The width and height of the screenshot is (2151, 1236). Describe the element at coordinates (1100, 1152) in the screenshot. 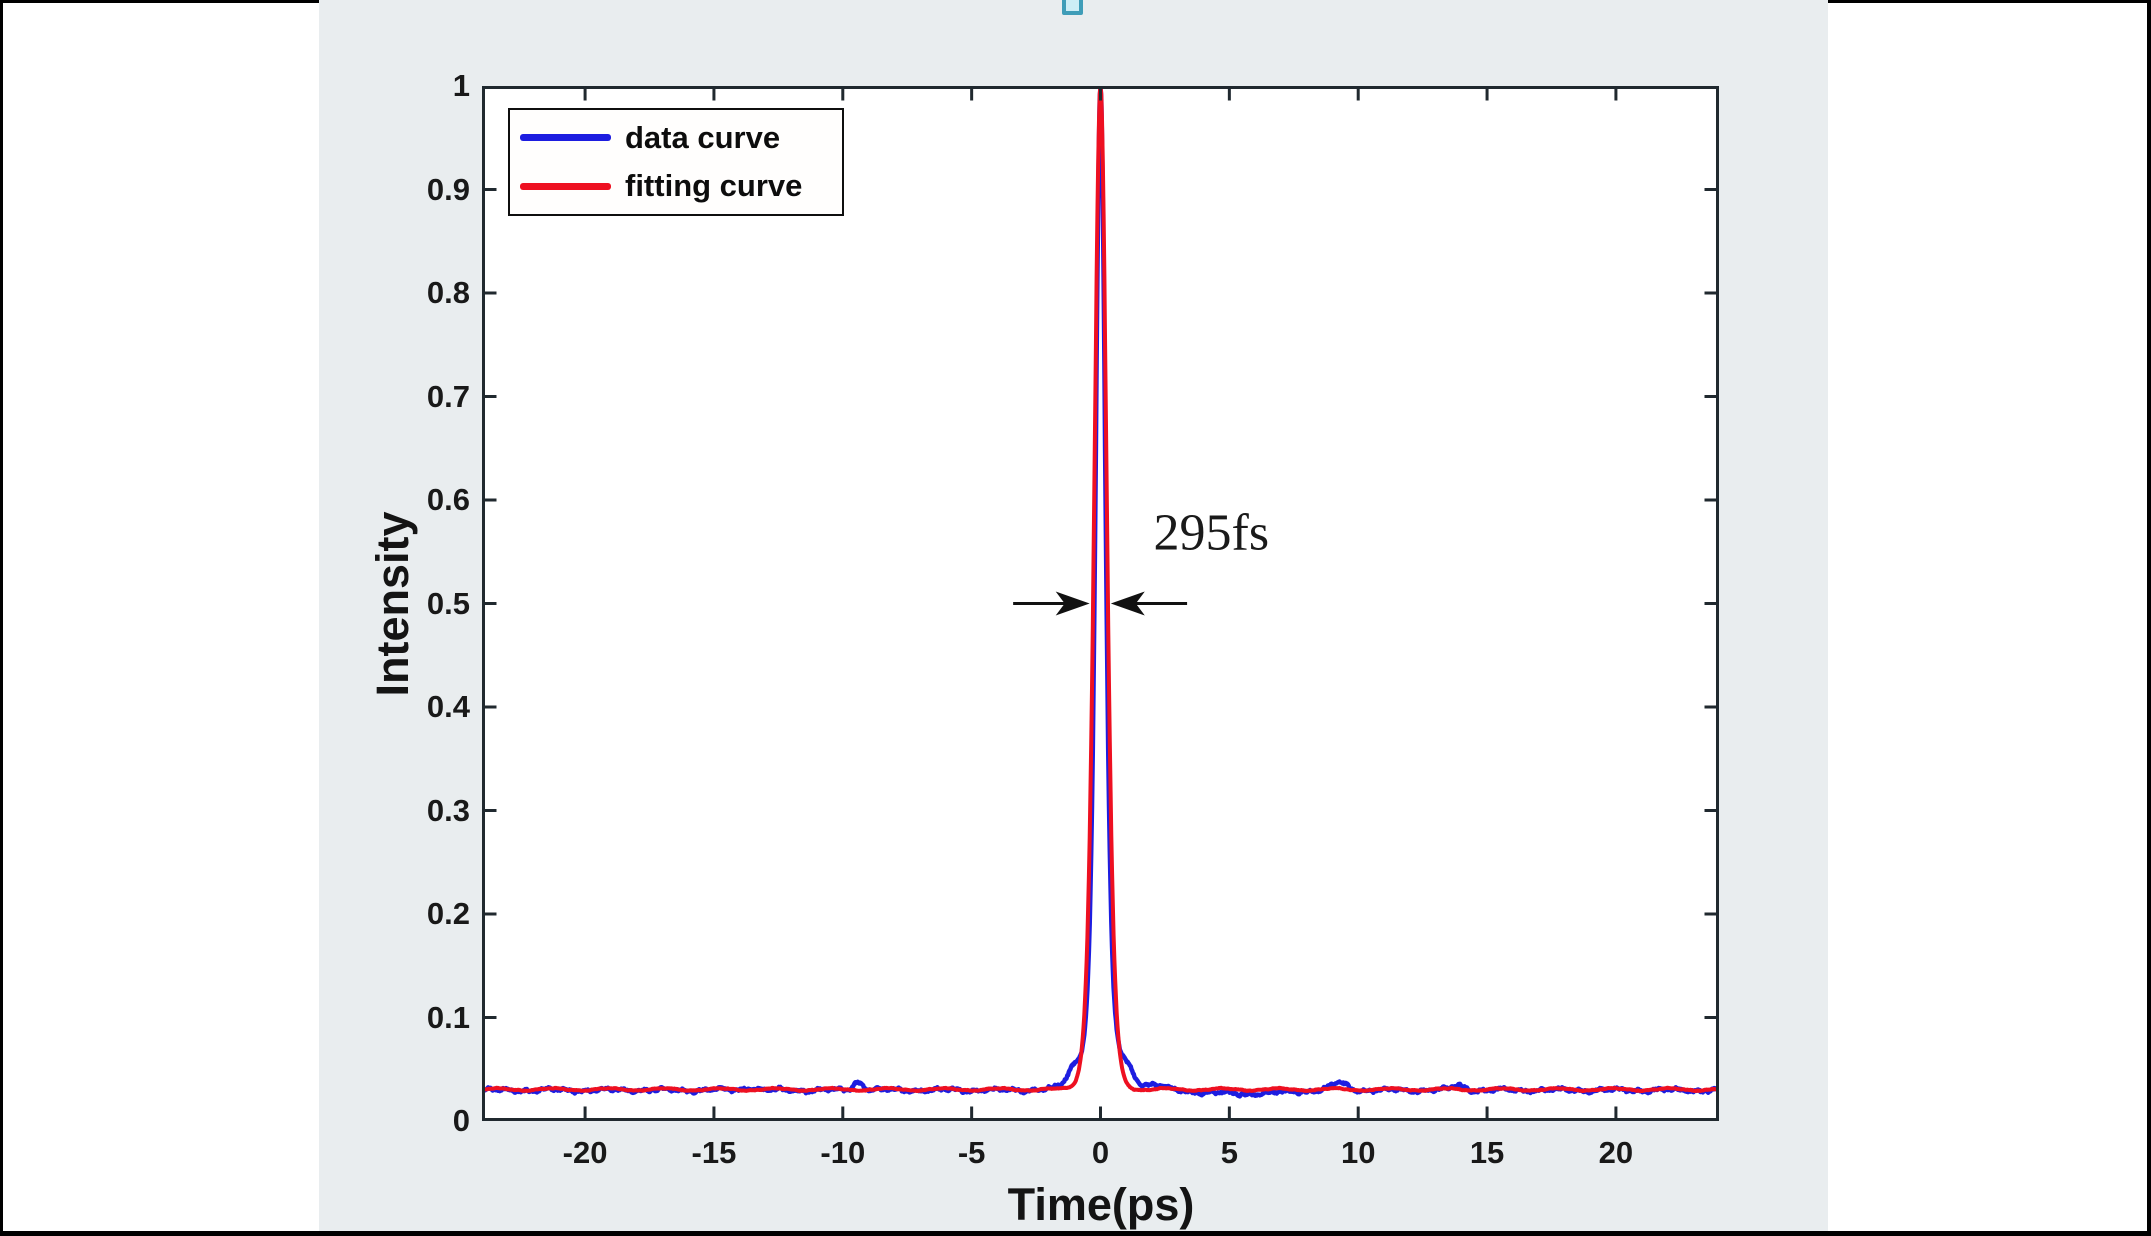

I see `x-tick-label: 0` at that location.